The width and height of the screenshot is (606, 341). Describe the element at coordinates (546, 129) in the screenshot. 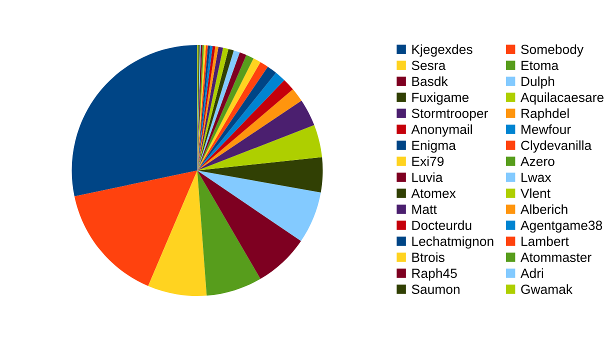

I see `legend-label: Mewfour` at that location.